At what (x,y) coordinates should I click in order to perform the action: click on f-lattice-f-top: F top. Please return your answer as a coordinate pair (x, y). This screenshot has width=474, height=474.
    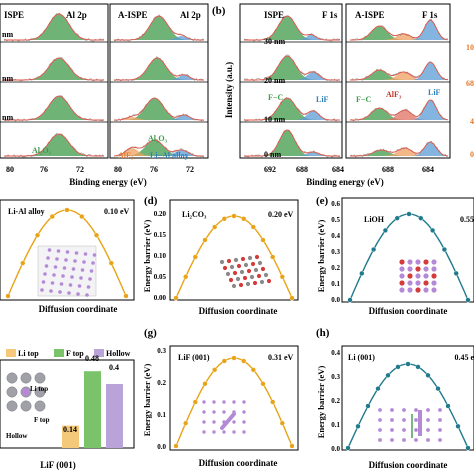
    Looking at the image, I should click on (42, 420).